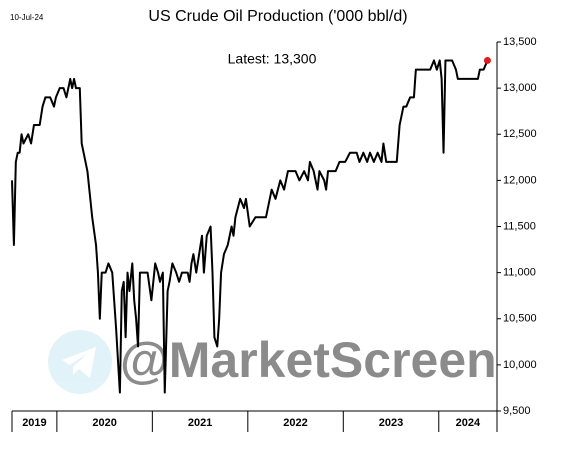 The height and width of the screenshot is (450, 564). I want to click on watermark: @MarketScreen, so click(308, 360).